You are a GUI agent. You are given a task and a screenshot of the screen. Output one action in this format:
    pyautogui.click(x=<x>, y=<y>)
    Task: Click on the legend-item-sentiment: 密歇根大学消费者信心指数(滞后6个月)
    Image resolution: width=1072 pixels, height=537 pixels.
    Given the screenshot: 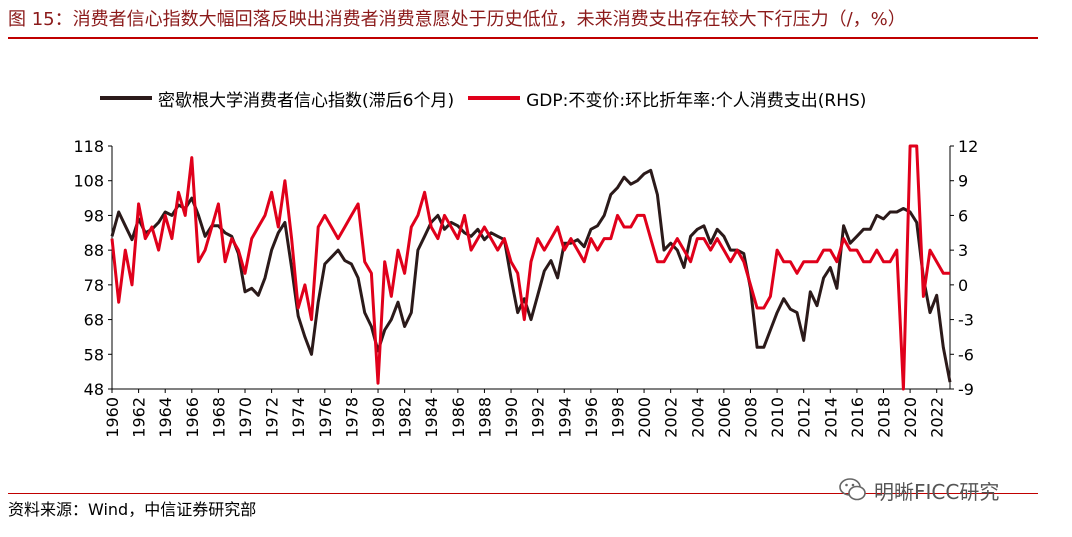 What is the action you would take?
    pyautogui.click(x=277, y=98)
    